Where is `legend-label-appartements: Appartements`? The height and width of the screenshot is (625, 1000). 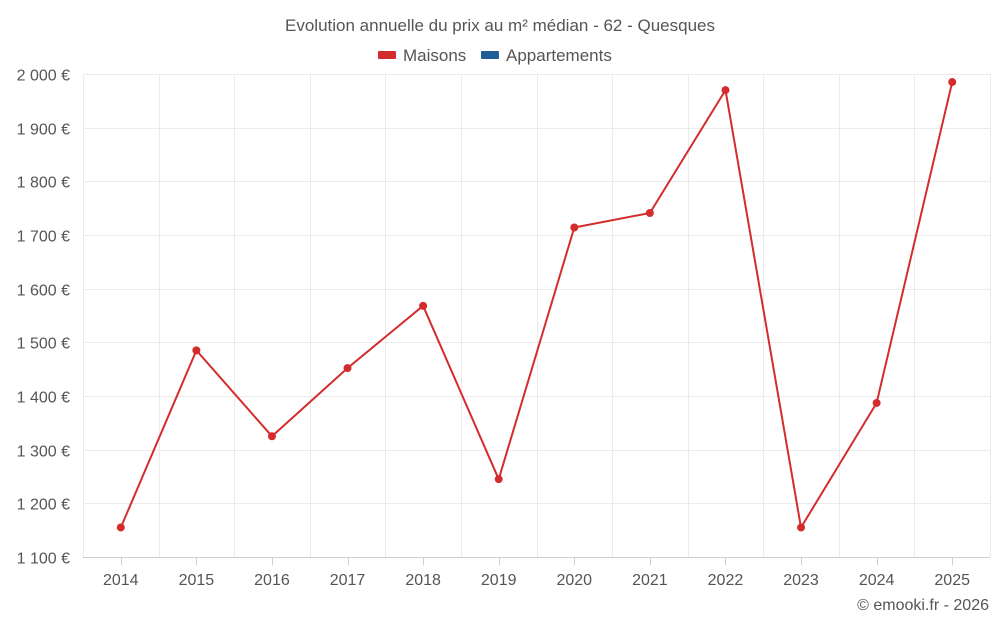
legend-label-appartements: Appartements is located at coordinates (559, 55).